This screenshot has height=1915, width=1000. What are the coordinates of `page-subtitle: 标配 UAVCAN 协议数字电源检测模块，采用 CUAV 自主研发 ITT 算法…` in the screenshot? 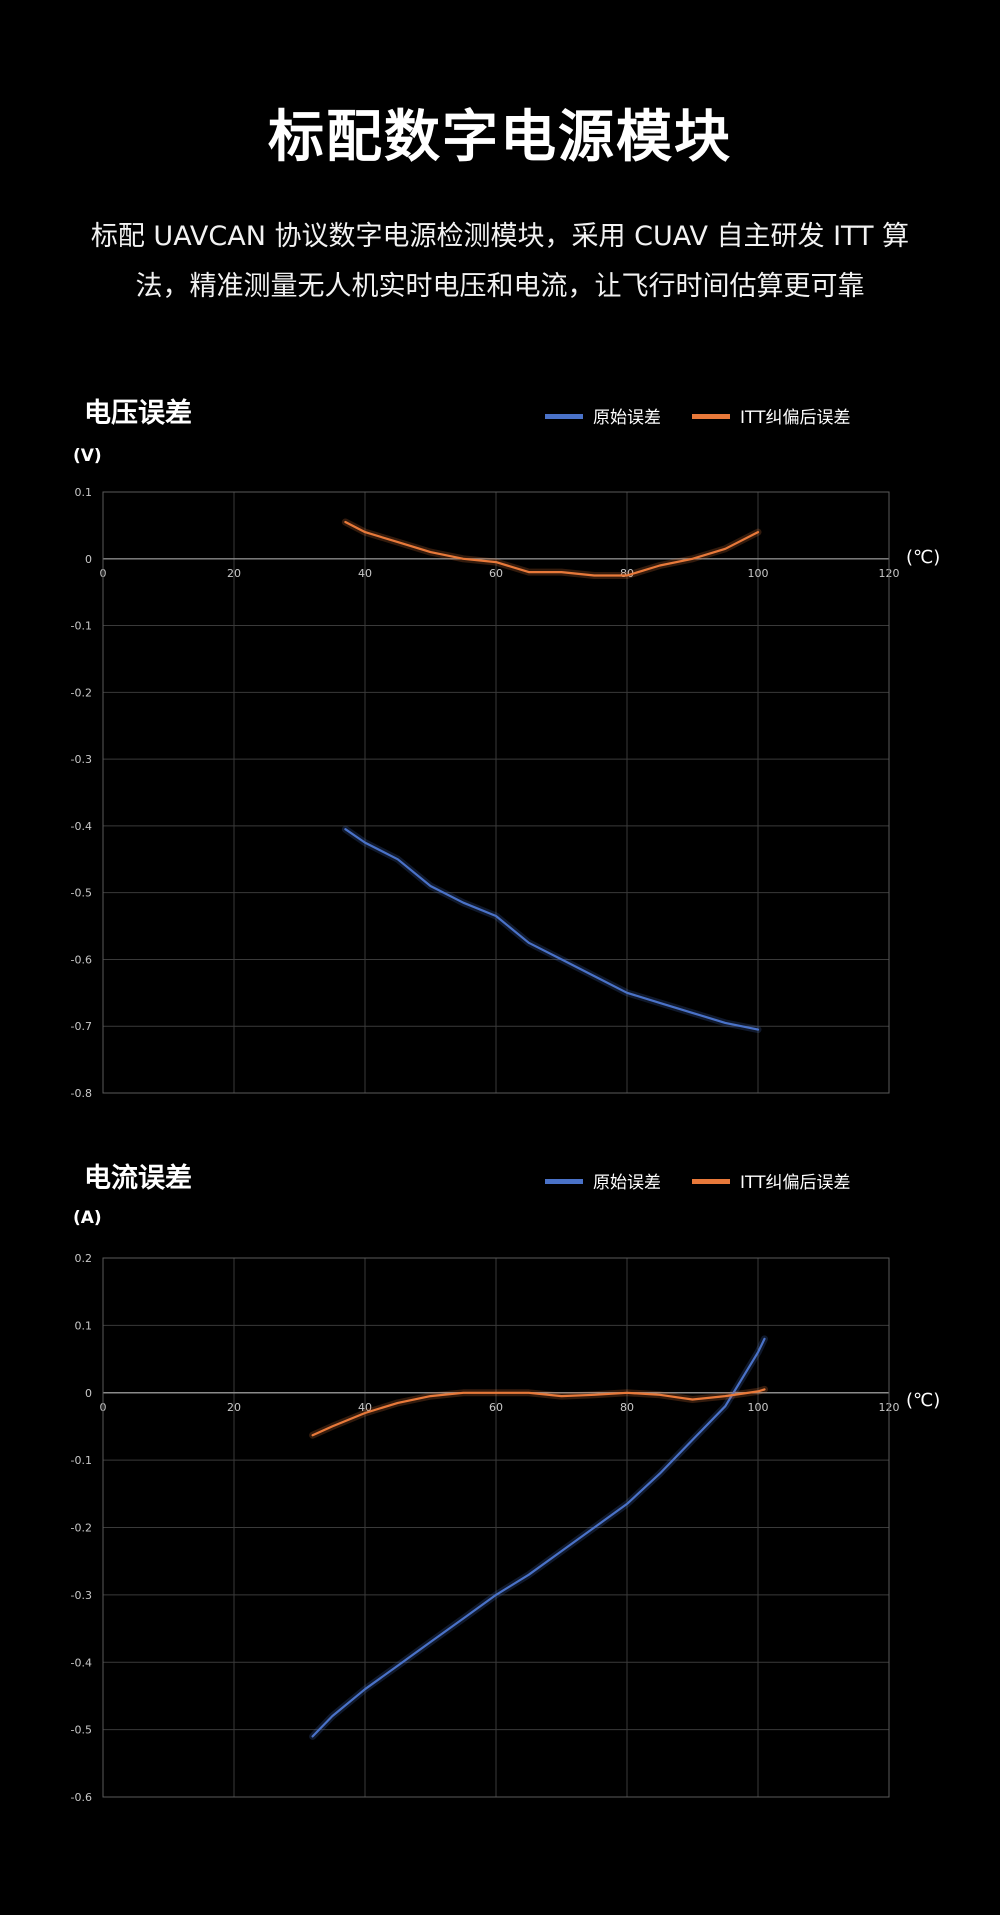 It's located at (500, 261).